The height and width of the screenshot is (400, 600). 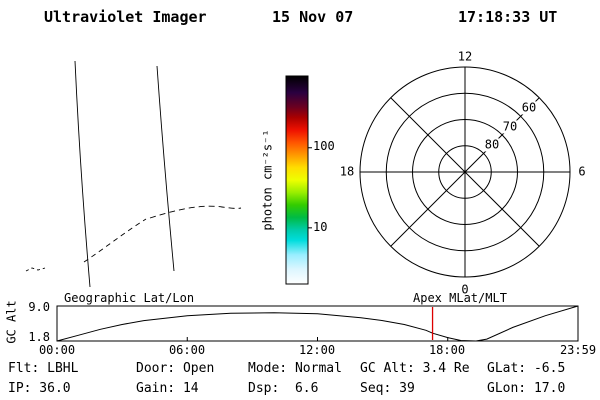 What do you see at coordinates (129, 298) in the screenshot?
I see `strip-title-geographic: Geographic Lat/Lon` at bounding box center [129, 298].